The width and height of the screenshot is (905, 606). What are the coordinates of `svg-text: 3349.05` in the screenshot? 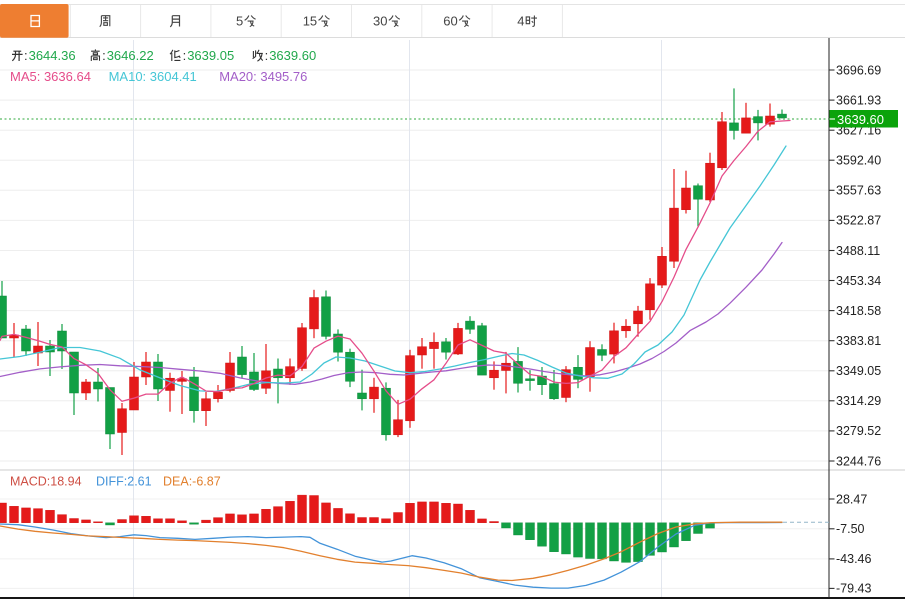 It's located at (858, 371).